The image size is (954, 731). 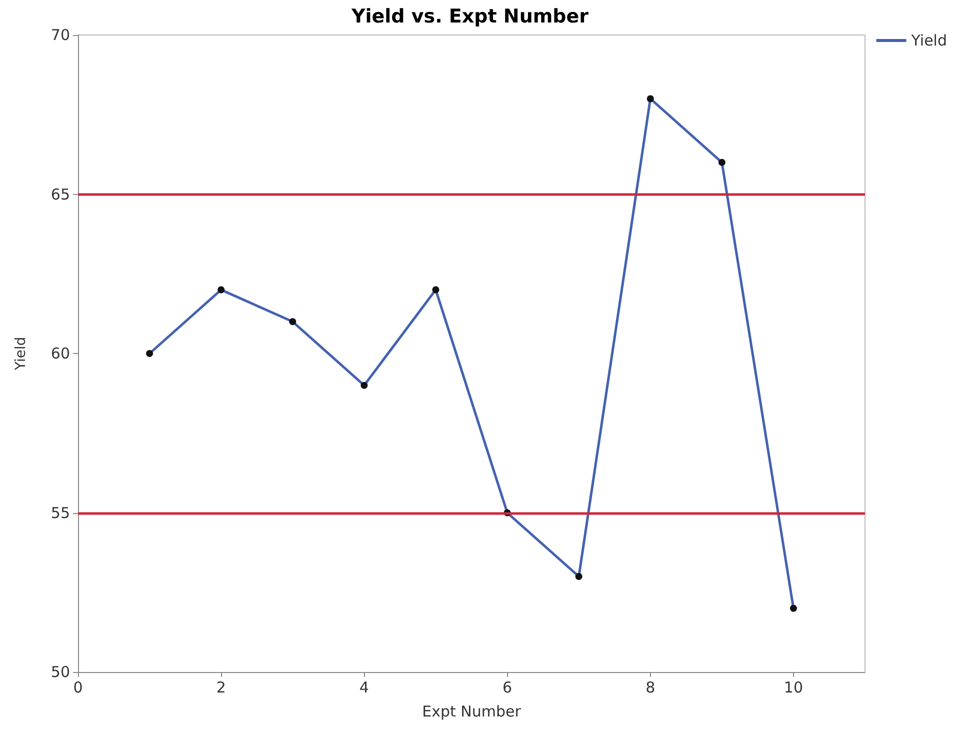 I want to click on chart-title: Yield vs. Expt Number, so click(x=470, y=17).